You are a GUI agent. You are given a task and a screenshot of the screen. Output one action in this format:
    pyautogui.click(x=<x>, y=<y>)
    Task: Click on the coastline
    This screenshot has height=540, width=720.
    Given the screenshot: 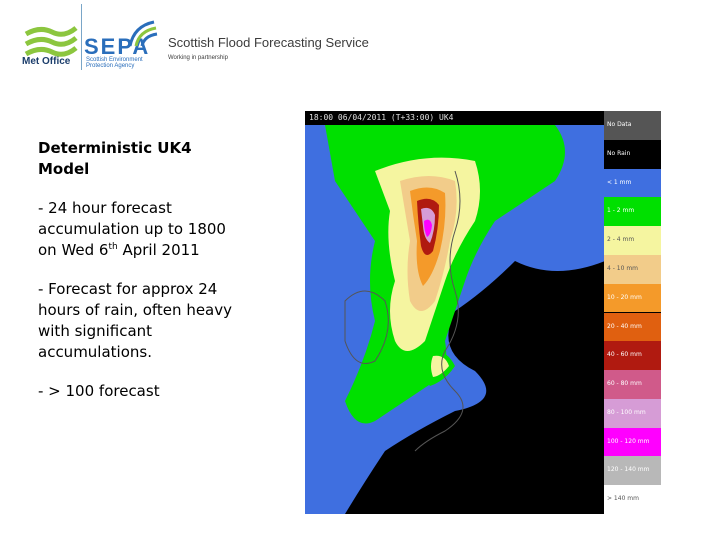 What is the action you would take?
    pyautogui.click(x=439, y=311)
    